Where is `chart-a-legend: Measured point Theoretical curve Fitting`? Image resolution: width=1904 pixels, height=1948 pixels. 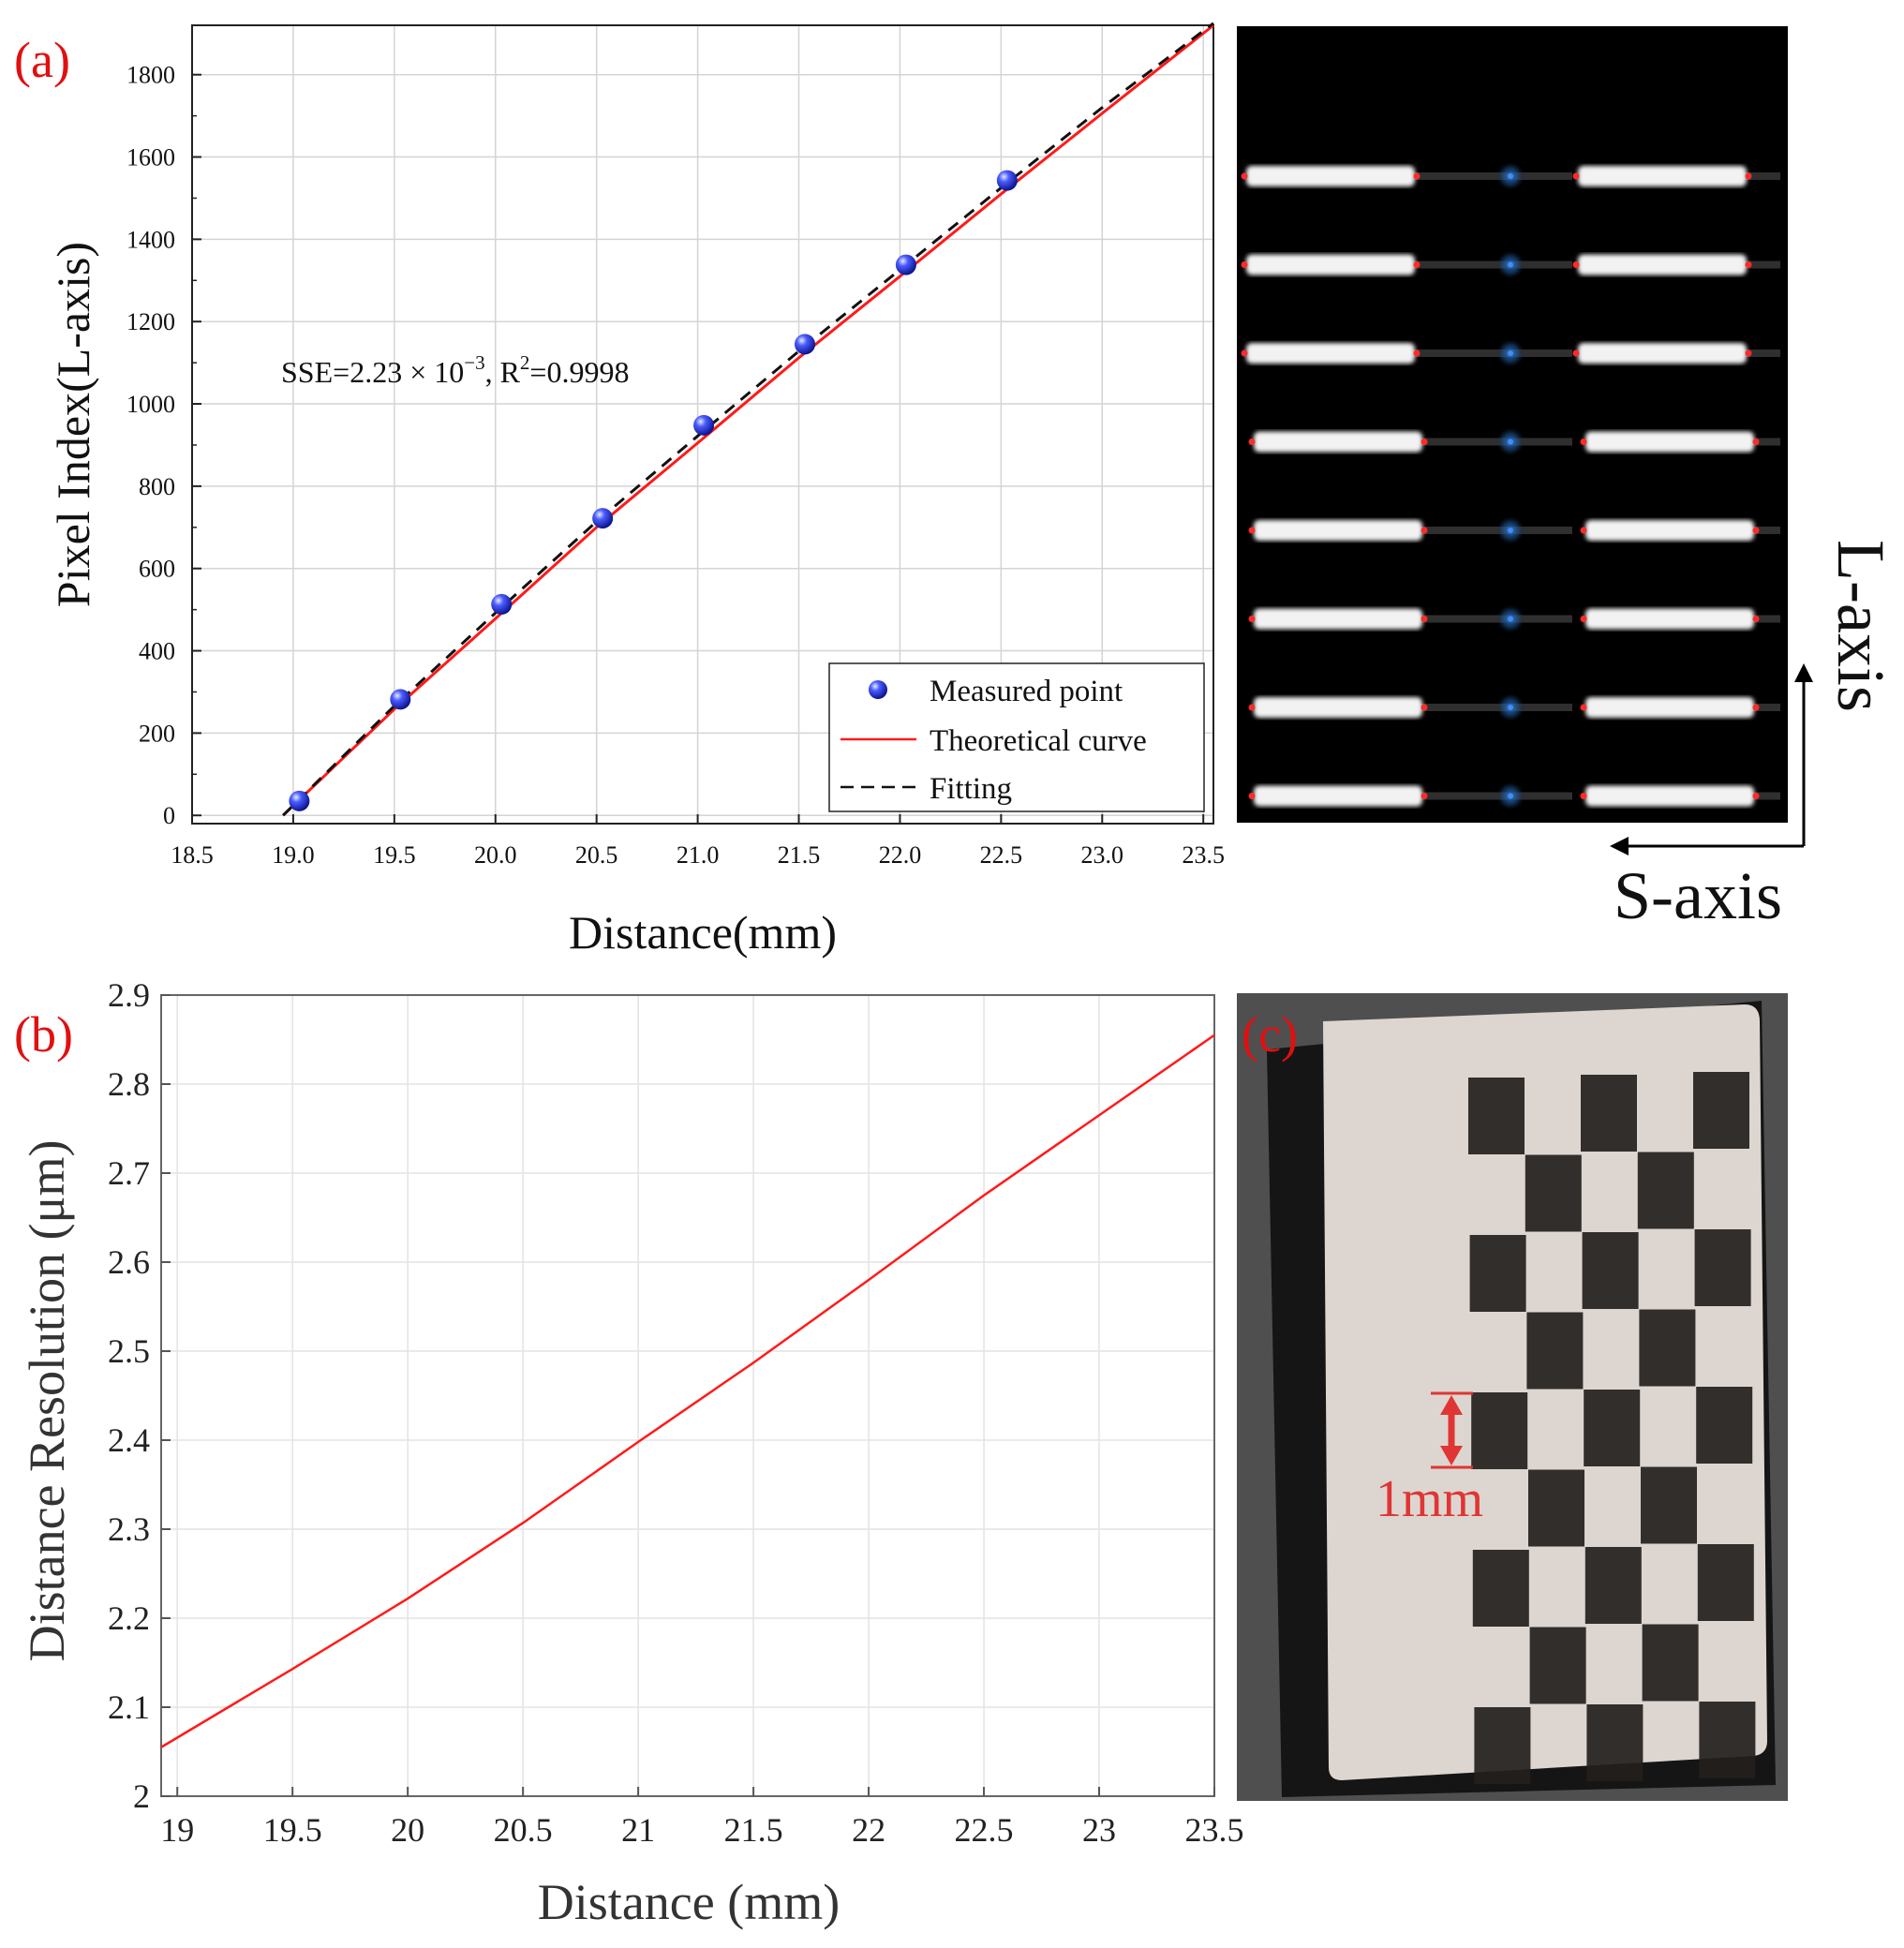 chart-a-legend: Measured point Theoretical curve Fitting is located at coordinates (1017, 737).